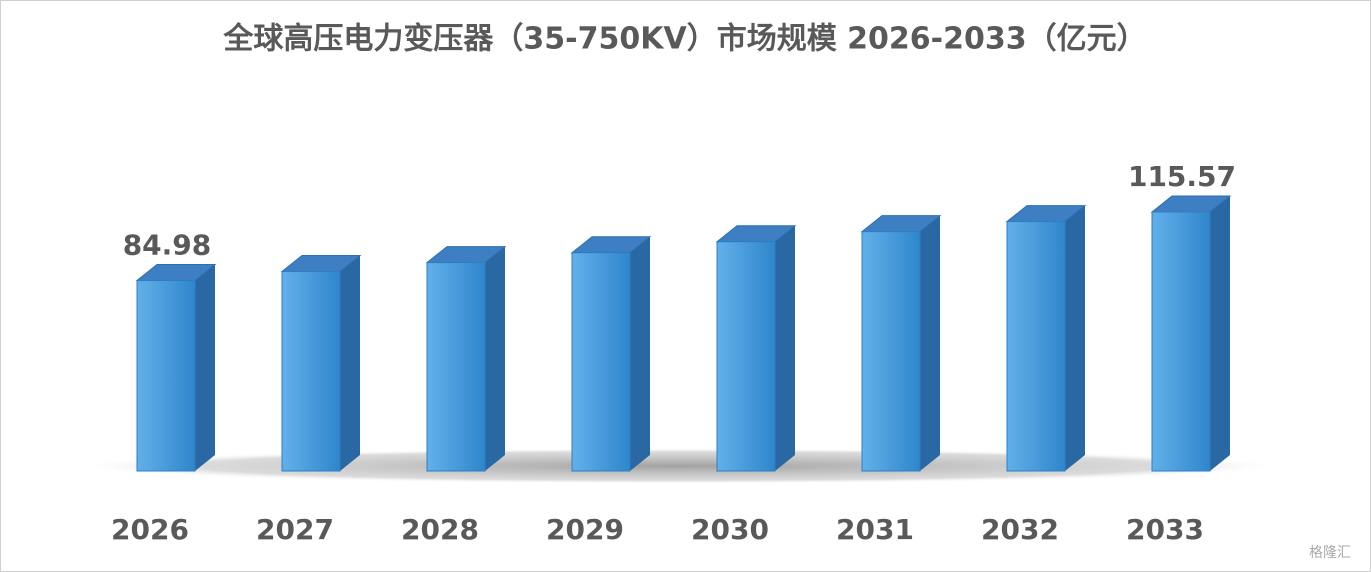 The height and width of the screenshot is (572, 1371). I want to click on floor-shadow, so click(680, 466).